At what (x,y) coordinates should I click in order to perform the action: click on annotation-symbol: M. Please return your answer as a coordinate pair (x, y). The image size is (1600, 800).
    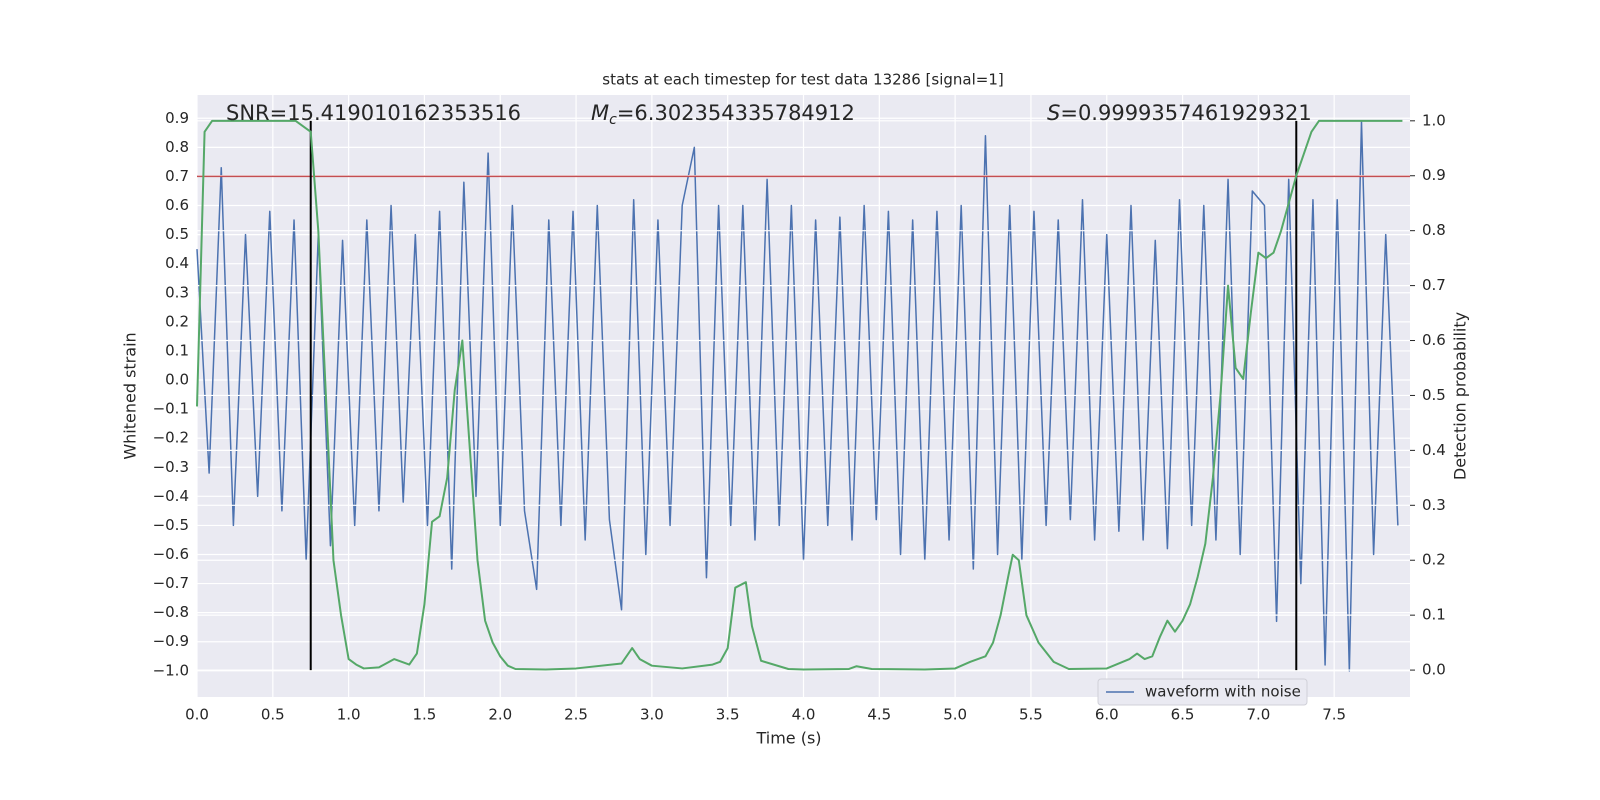
    Looking at the image, I should click on (600, 113).